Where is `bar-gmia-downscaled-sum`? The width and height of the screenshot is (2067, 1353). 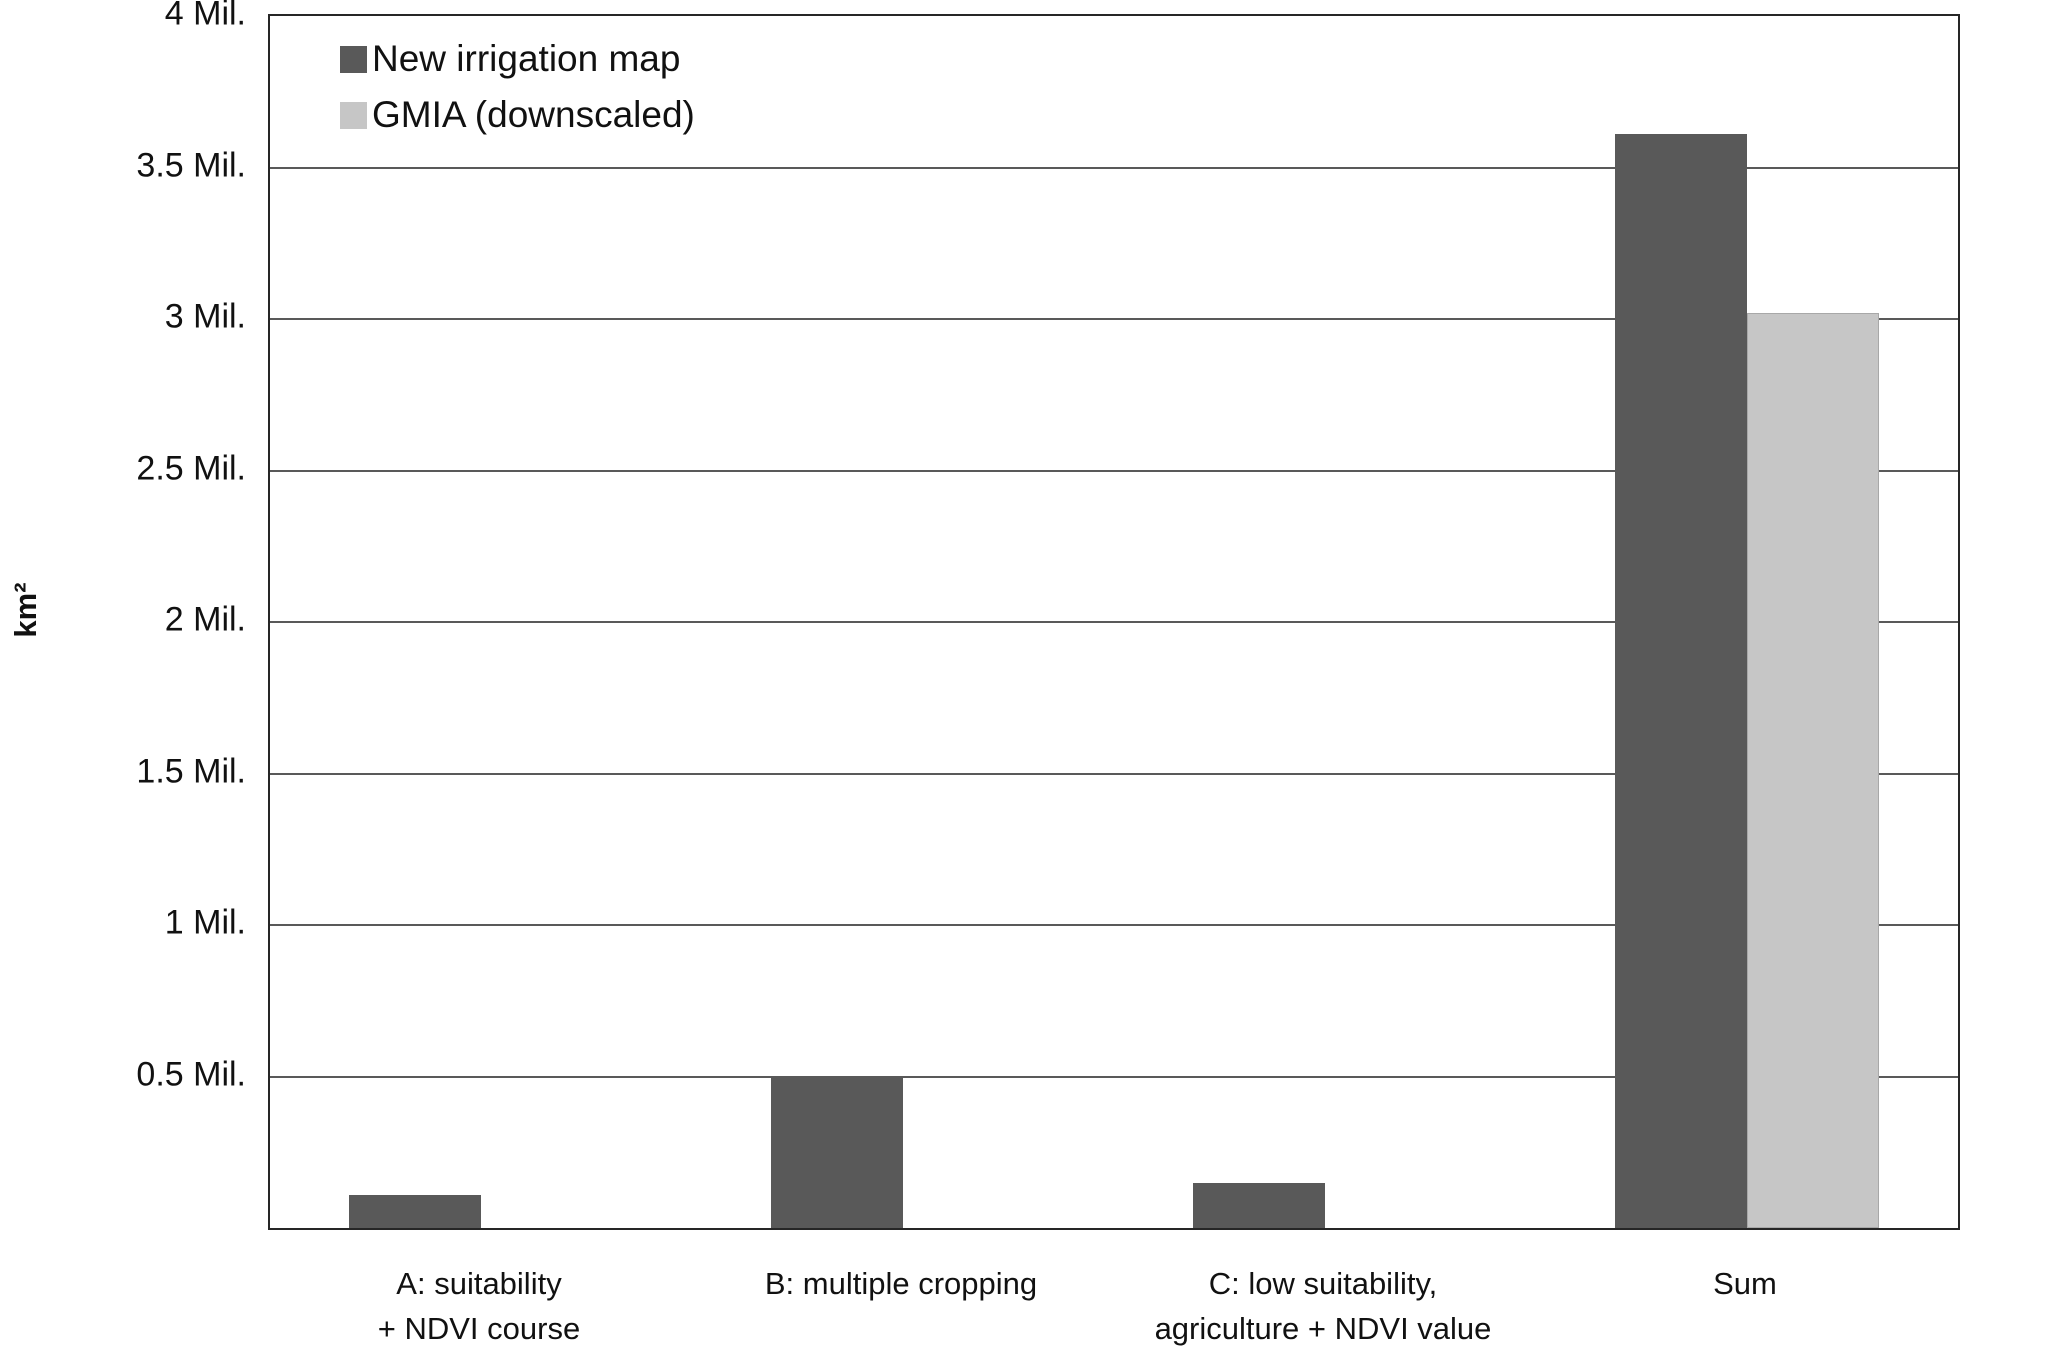 bar-gmia-downscaled-sum is located at coordinates (1813, 770).